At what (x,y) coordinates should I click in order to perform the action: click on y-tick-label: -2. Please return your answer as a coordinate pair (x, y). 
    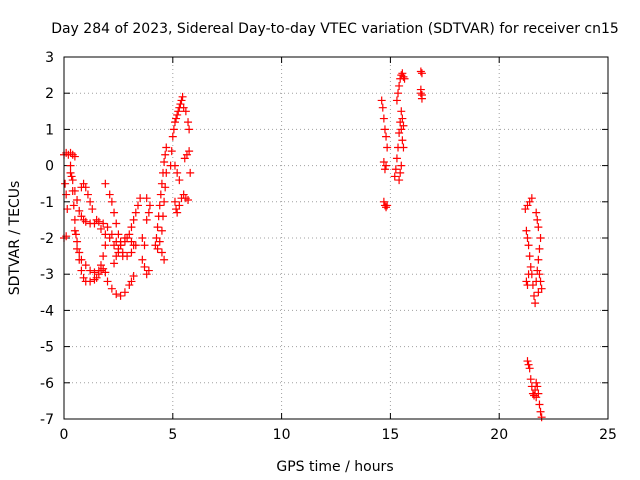
    Looking at the image, I should click on (47, 239).